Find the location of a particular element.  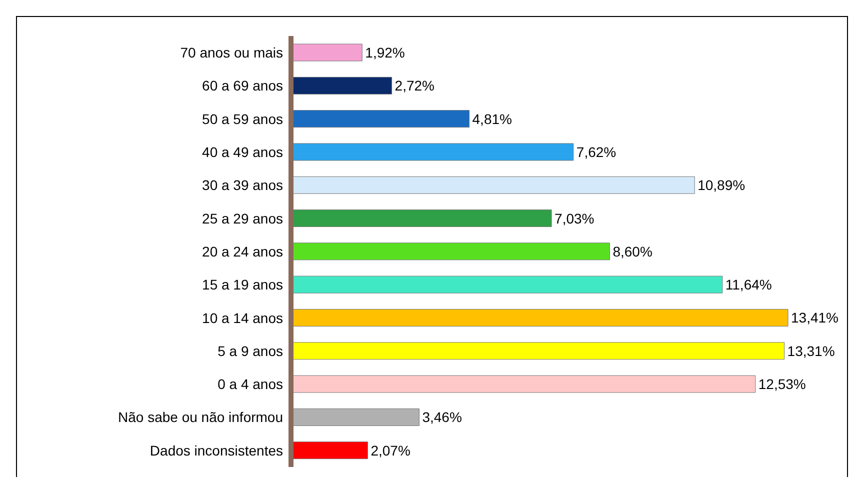

data-label: 8,60% is located at coordinates (632, 251).